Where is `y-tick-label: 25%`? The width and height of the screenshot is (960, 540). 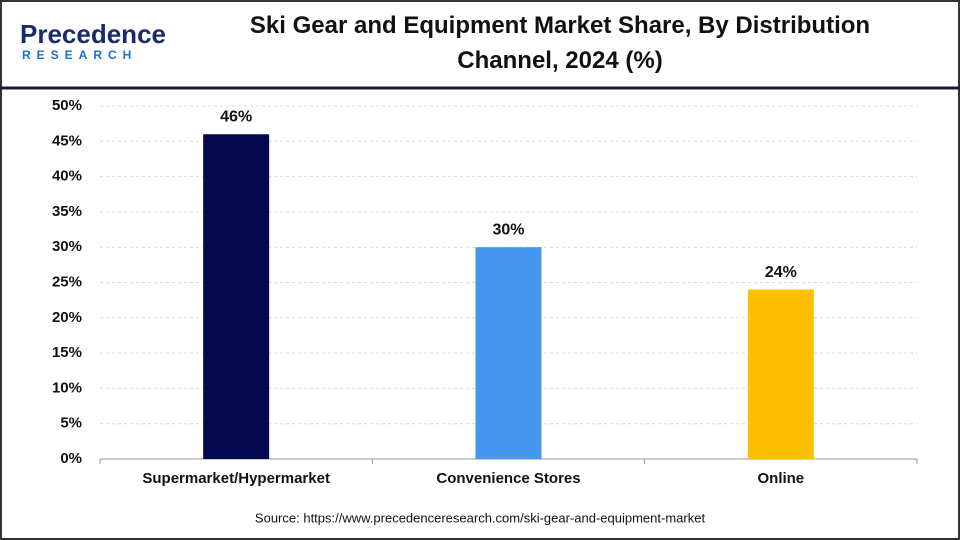
y-tick-label: 25% is located at coordinates (67, 281).